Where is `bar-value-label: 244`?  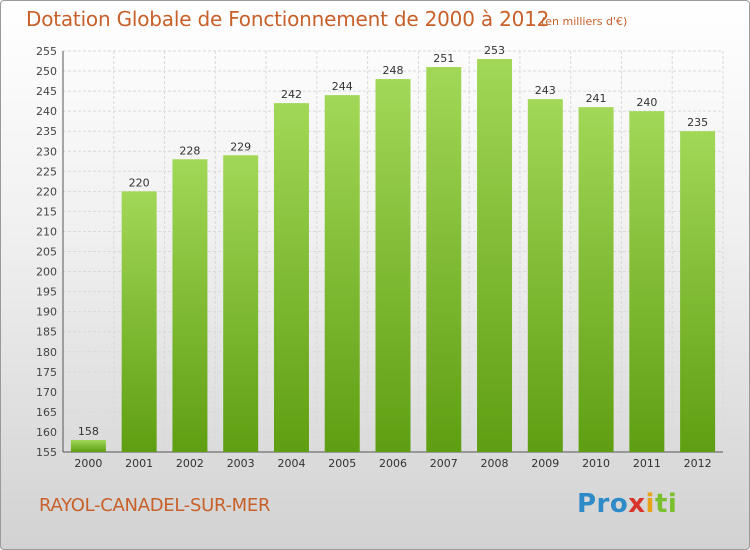
bar-value-label: 244 is located at coordinates (342, 86).